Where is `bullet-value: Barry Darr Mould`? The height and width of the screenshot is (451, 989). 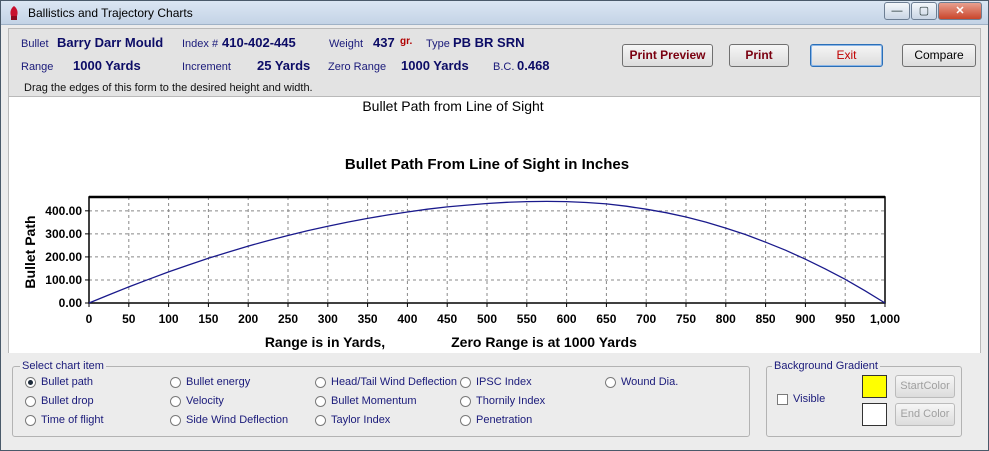
bullet-value: Barry Darr Mould is located at coordinates (110, 42).